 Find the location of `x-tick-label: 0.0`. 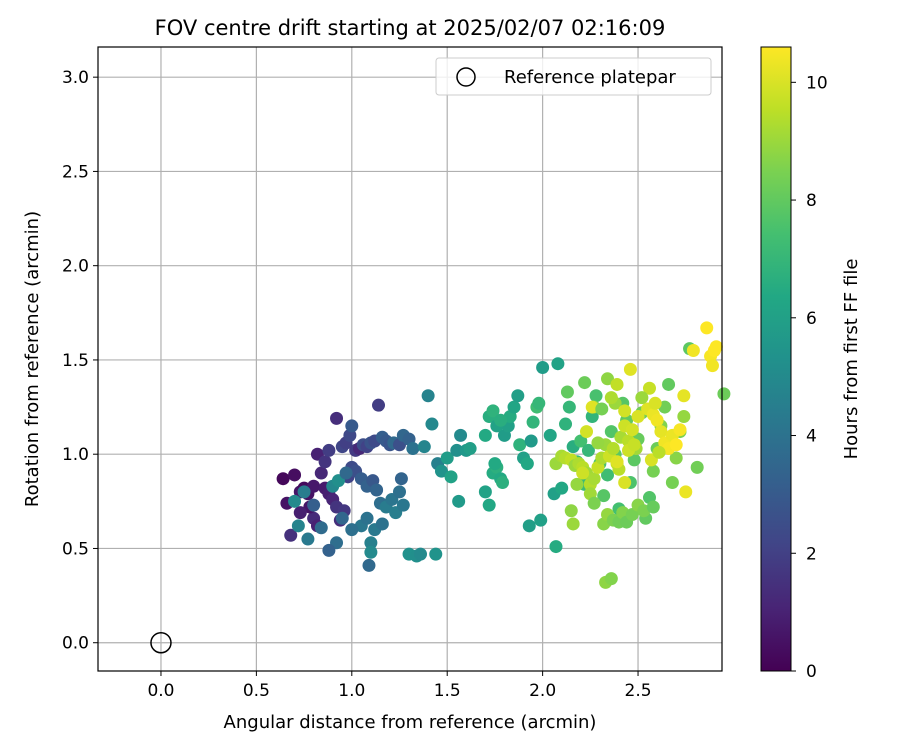

x-tick-label: 0.0 is located at coordinates (160, 691).